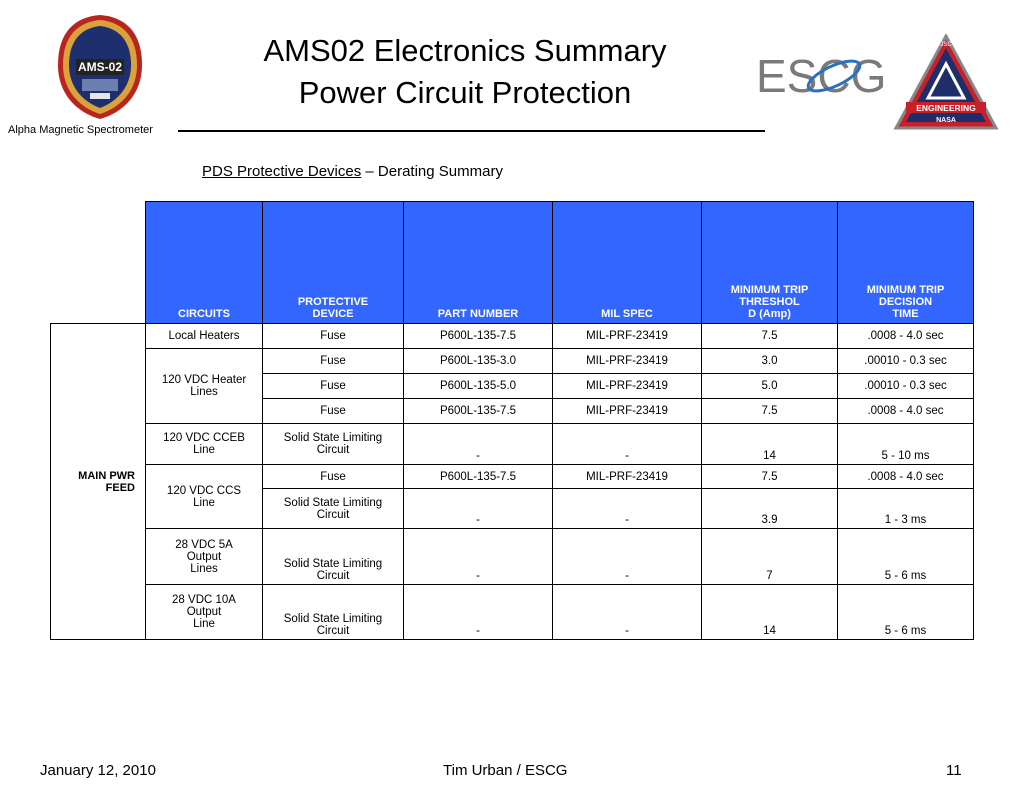  Describe the element at coordinates (465, 50) in the screenshot. I see `slide-title-line1: AMS02 Electronics Summary` at that location.